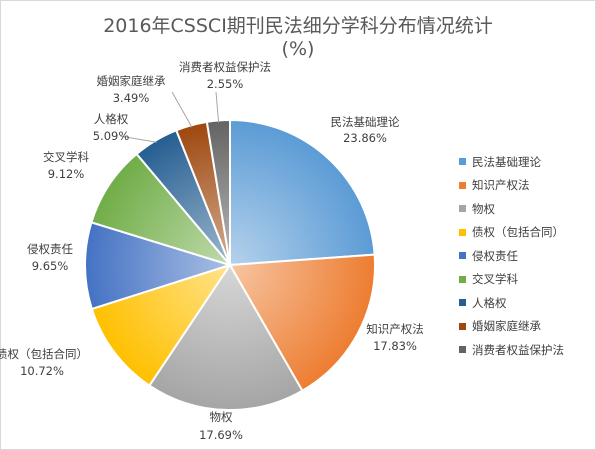 Image resolution: width=596 pixels, height=450 pixels. I want to click on slice-value-label: 9.12%, so click(66, 174).